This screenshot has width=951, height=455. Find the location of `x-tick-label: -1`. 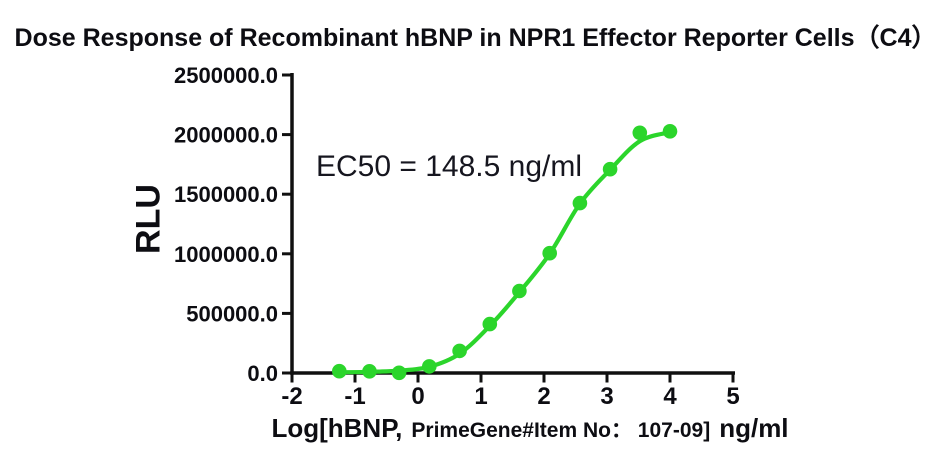

x-tick-label: -1 is located at coordinates (354, 396).